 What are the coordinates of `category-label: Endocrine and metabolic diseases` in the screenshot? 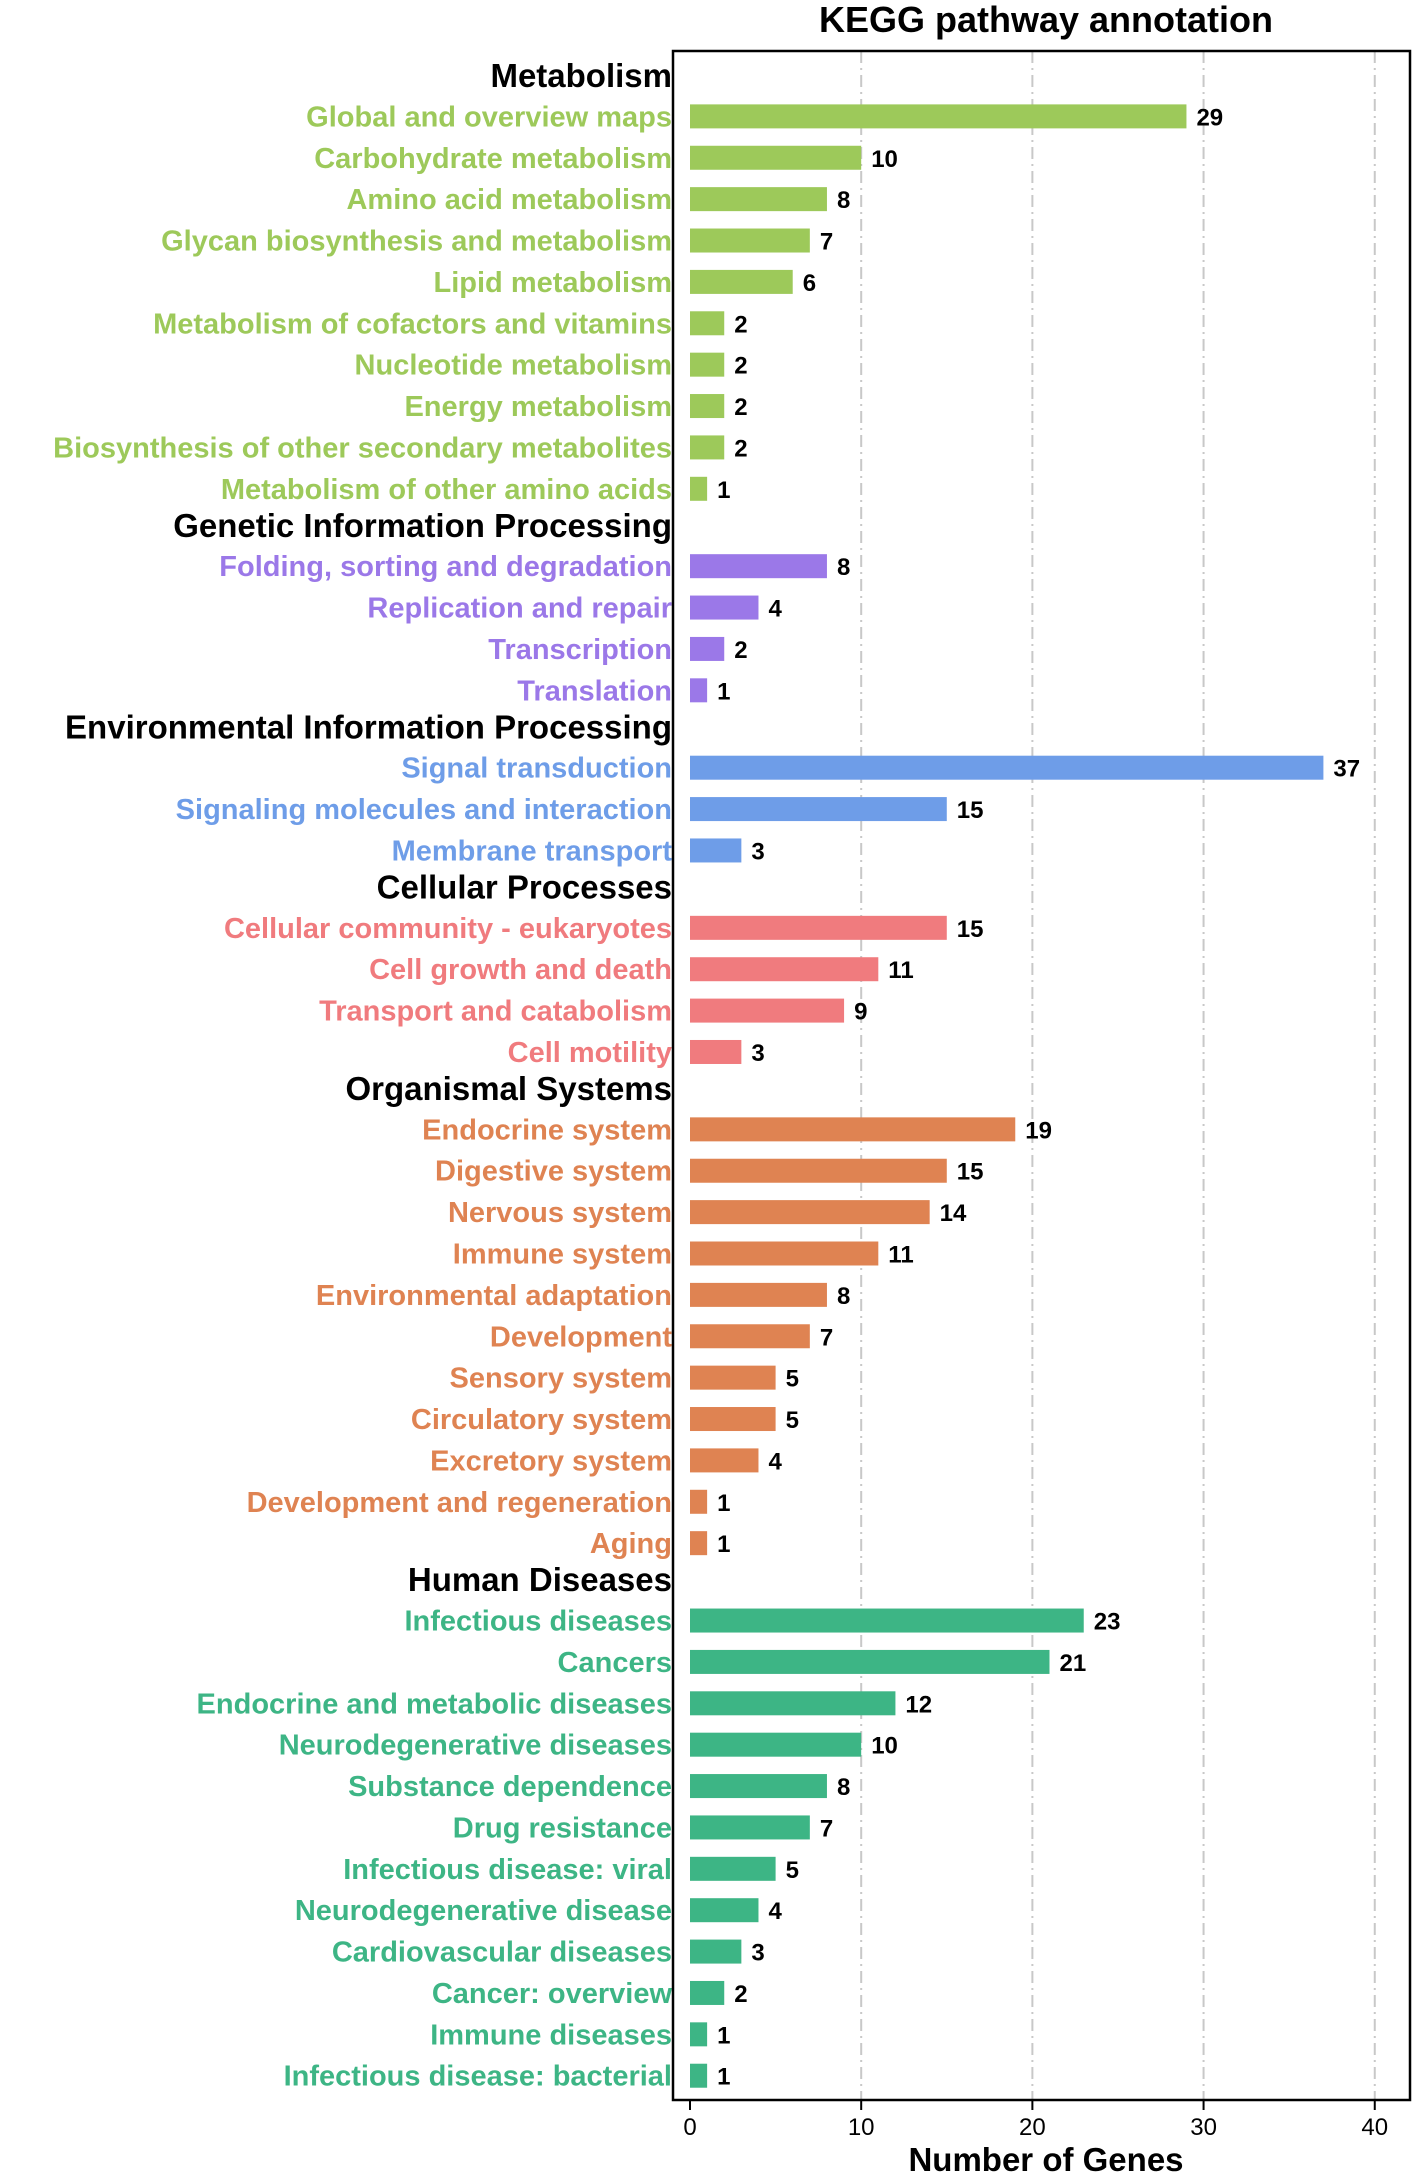 It's located at (434, 1704).